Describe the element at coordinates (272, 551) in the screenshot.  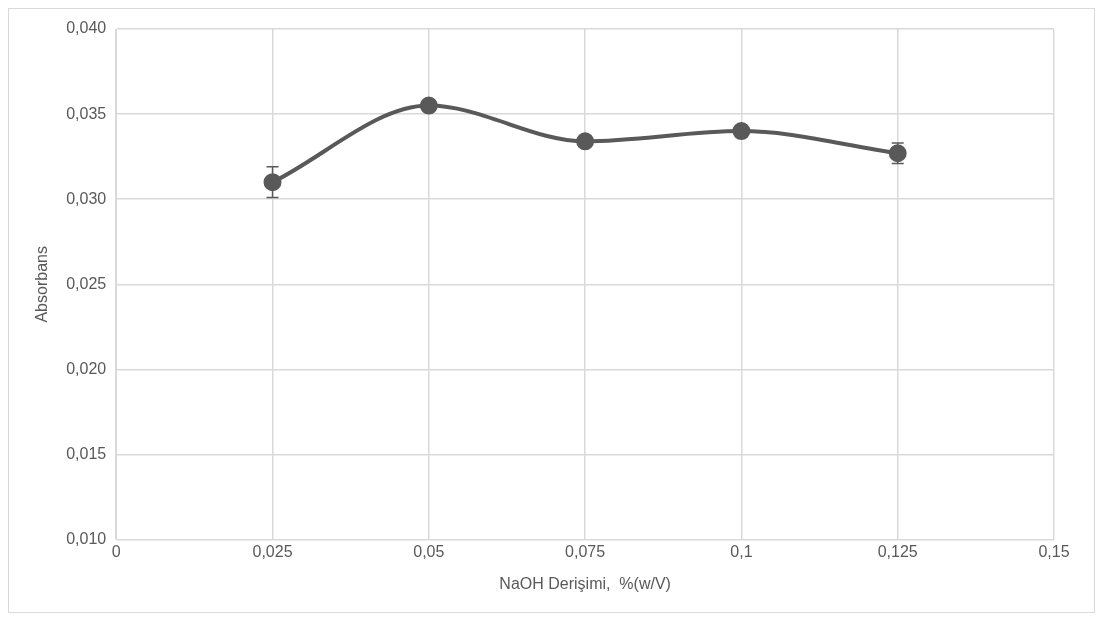
I see `x-tick-label: 0,025` at that location.